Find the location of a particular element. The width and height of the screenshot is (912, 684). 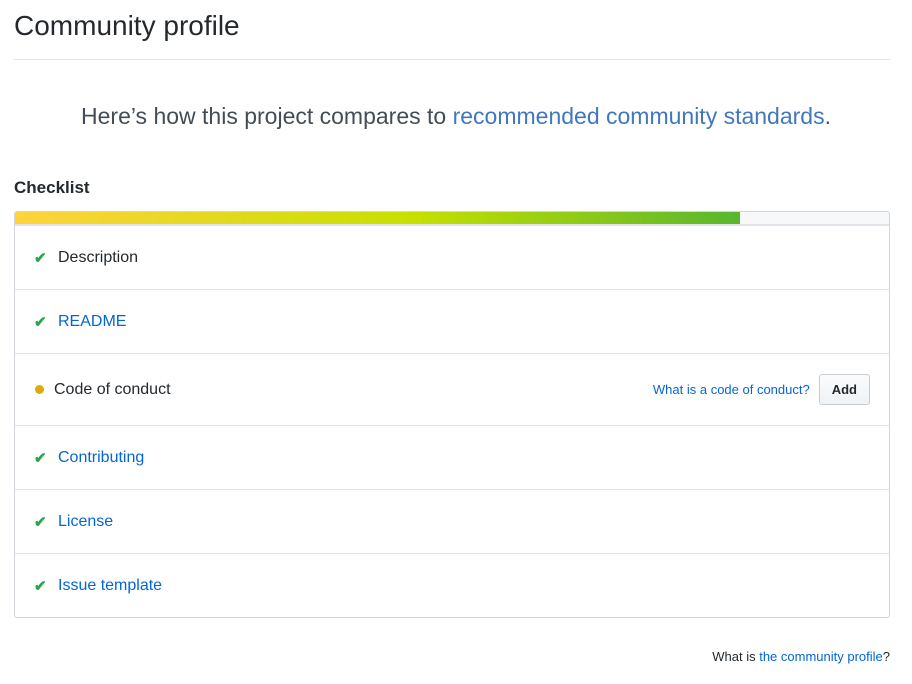

add-code-of-conduct-button: Add is located at coordinates (844, 389).